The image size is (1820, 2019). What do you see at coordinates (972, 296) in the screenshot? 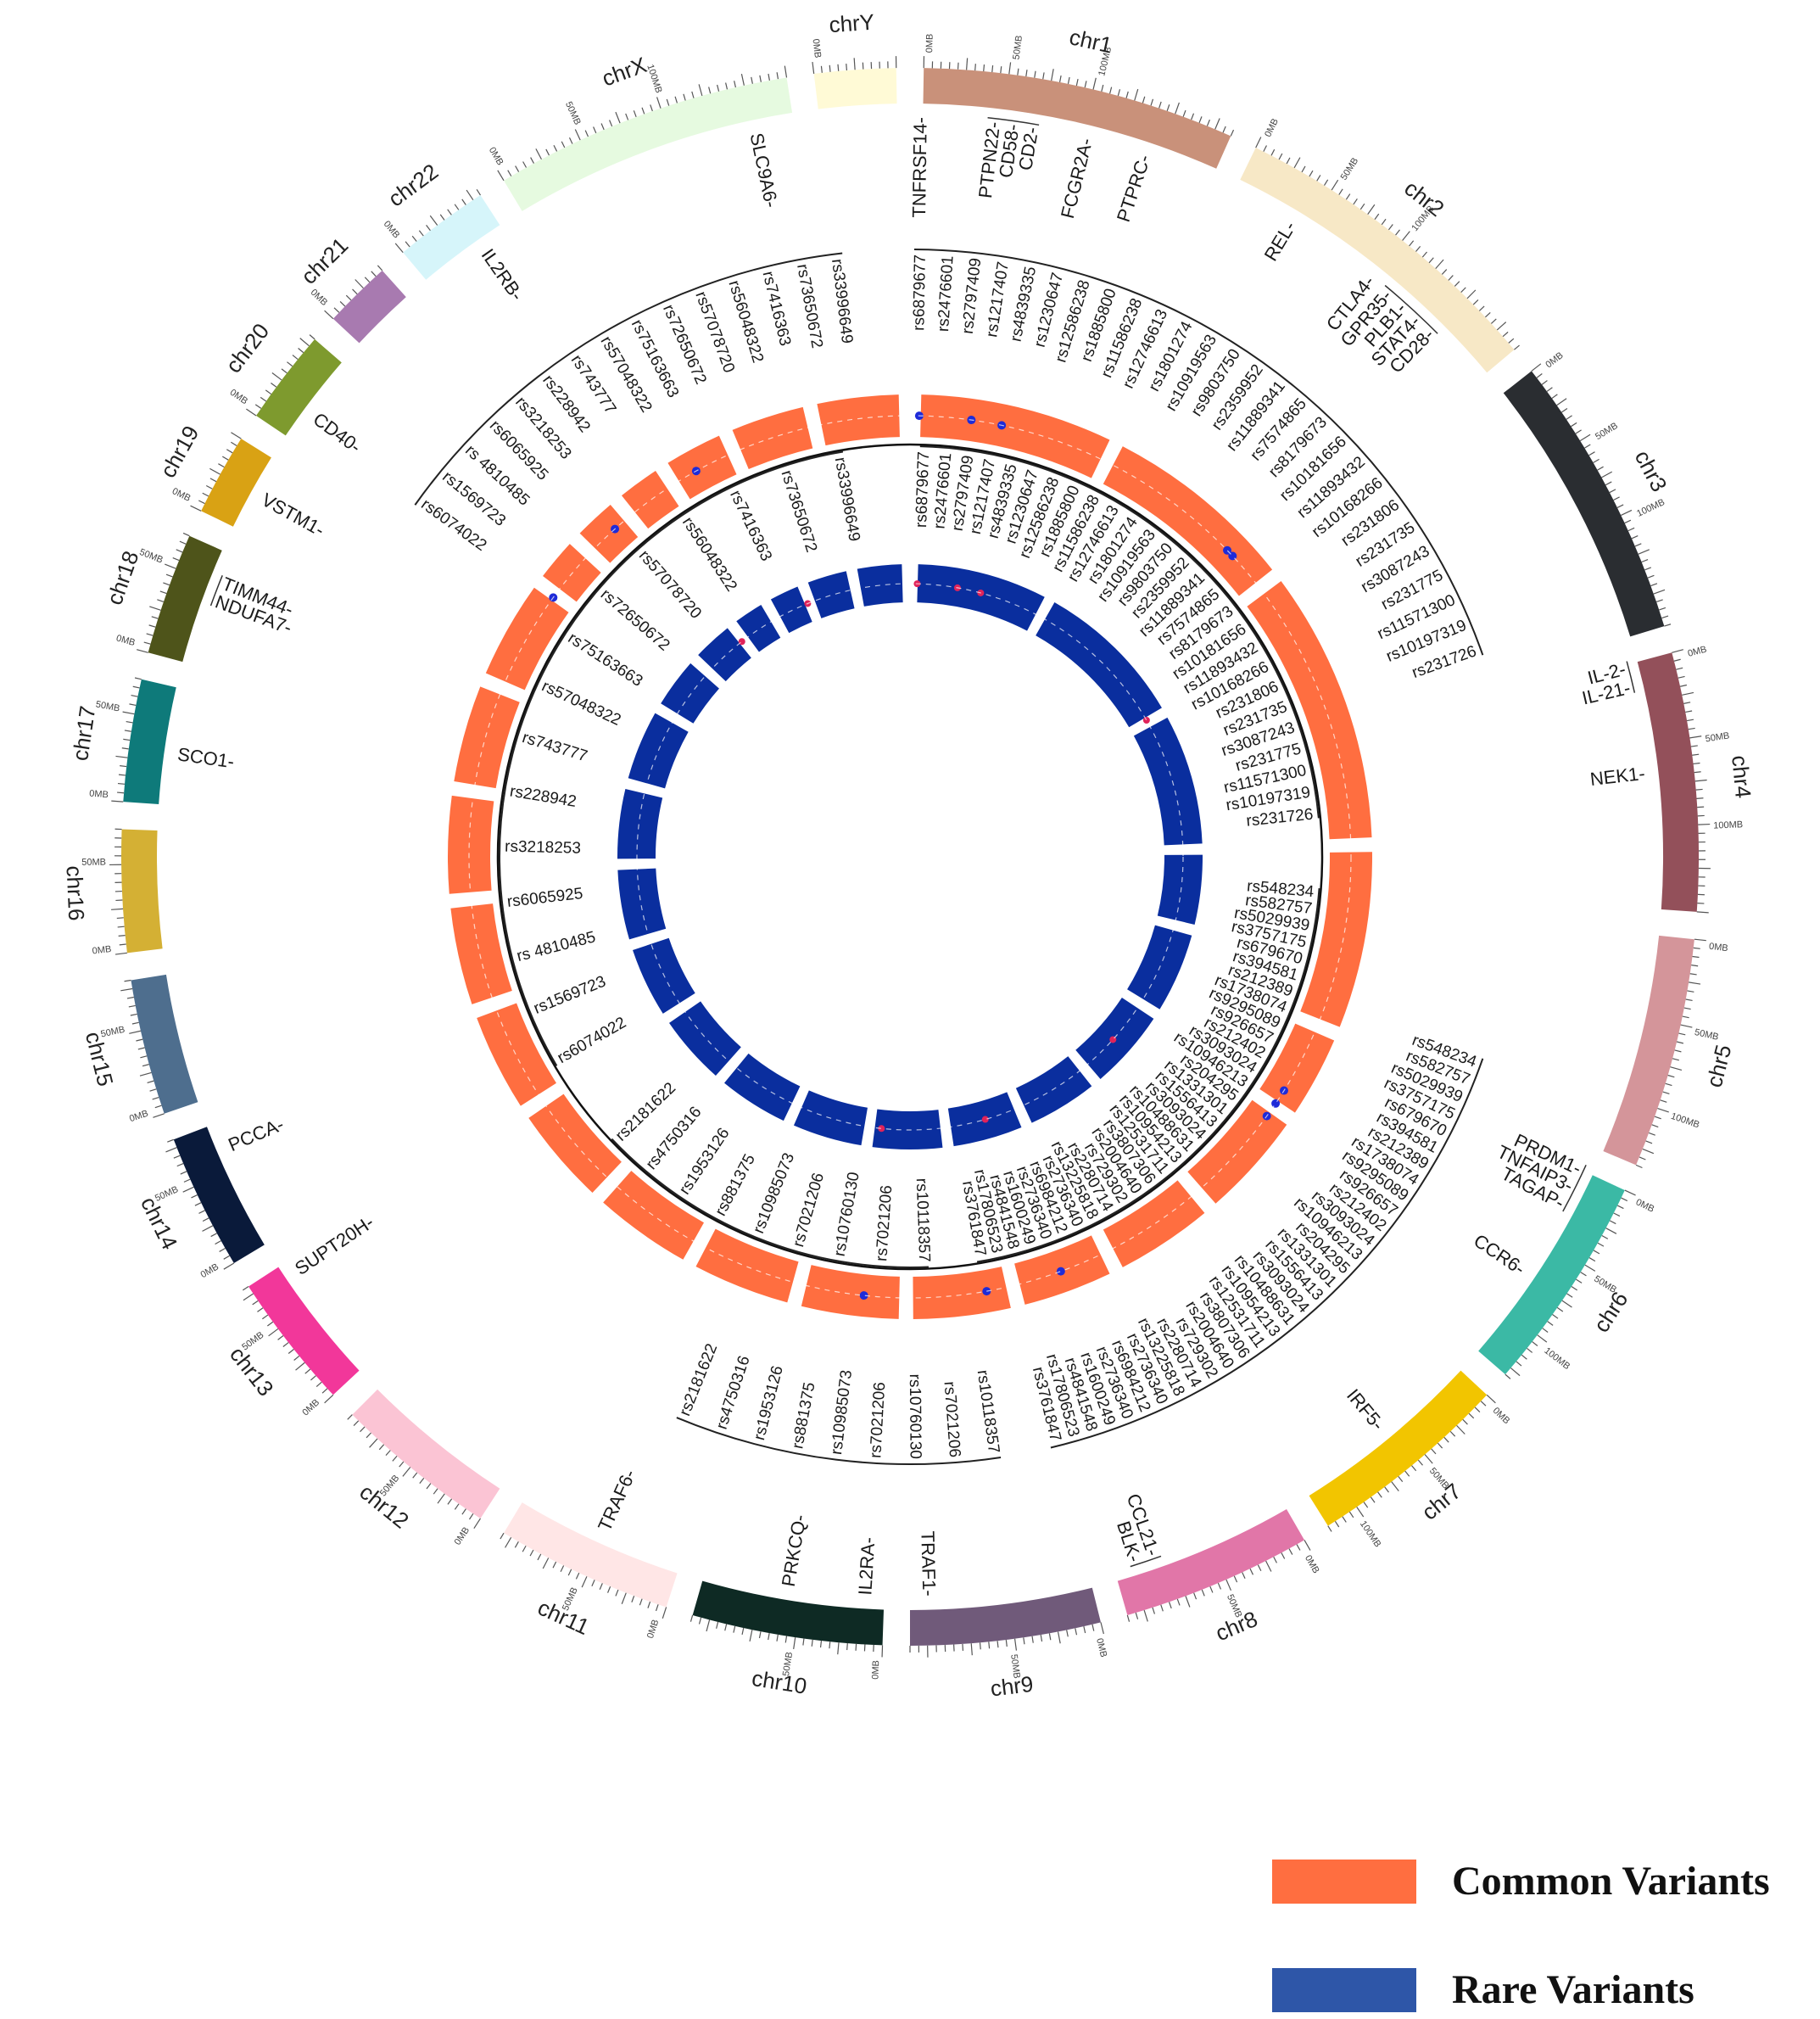
I see `outer-snp-label: rs2797409` at bounding box center [972, 296].